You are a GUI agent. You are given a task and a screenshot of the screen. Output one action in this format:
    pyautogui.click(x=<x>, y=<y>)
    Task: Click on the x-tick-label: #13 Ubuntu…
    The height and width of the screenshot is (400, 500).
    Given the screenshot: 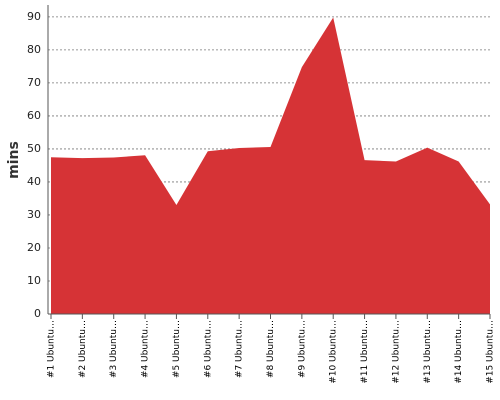 What is the action you would take?
    pyautogui.click(x=428, y=352)
    